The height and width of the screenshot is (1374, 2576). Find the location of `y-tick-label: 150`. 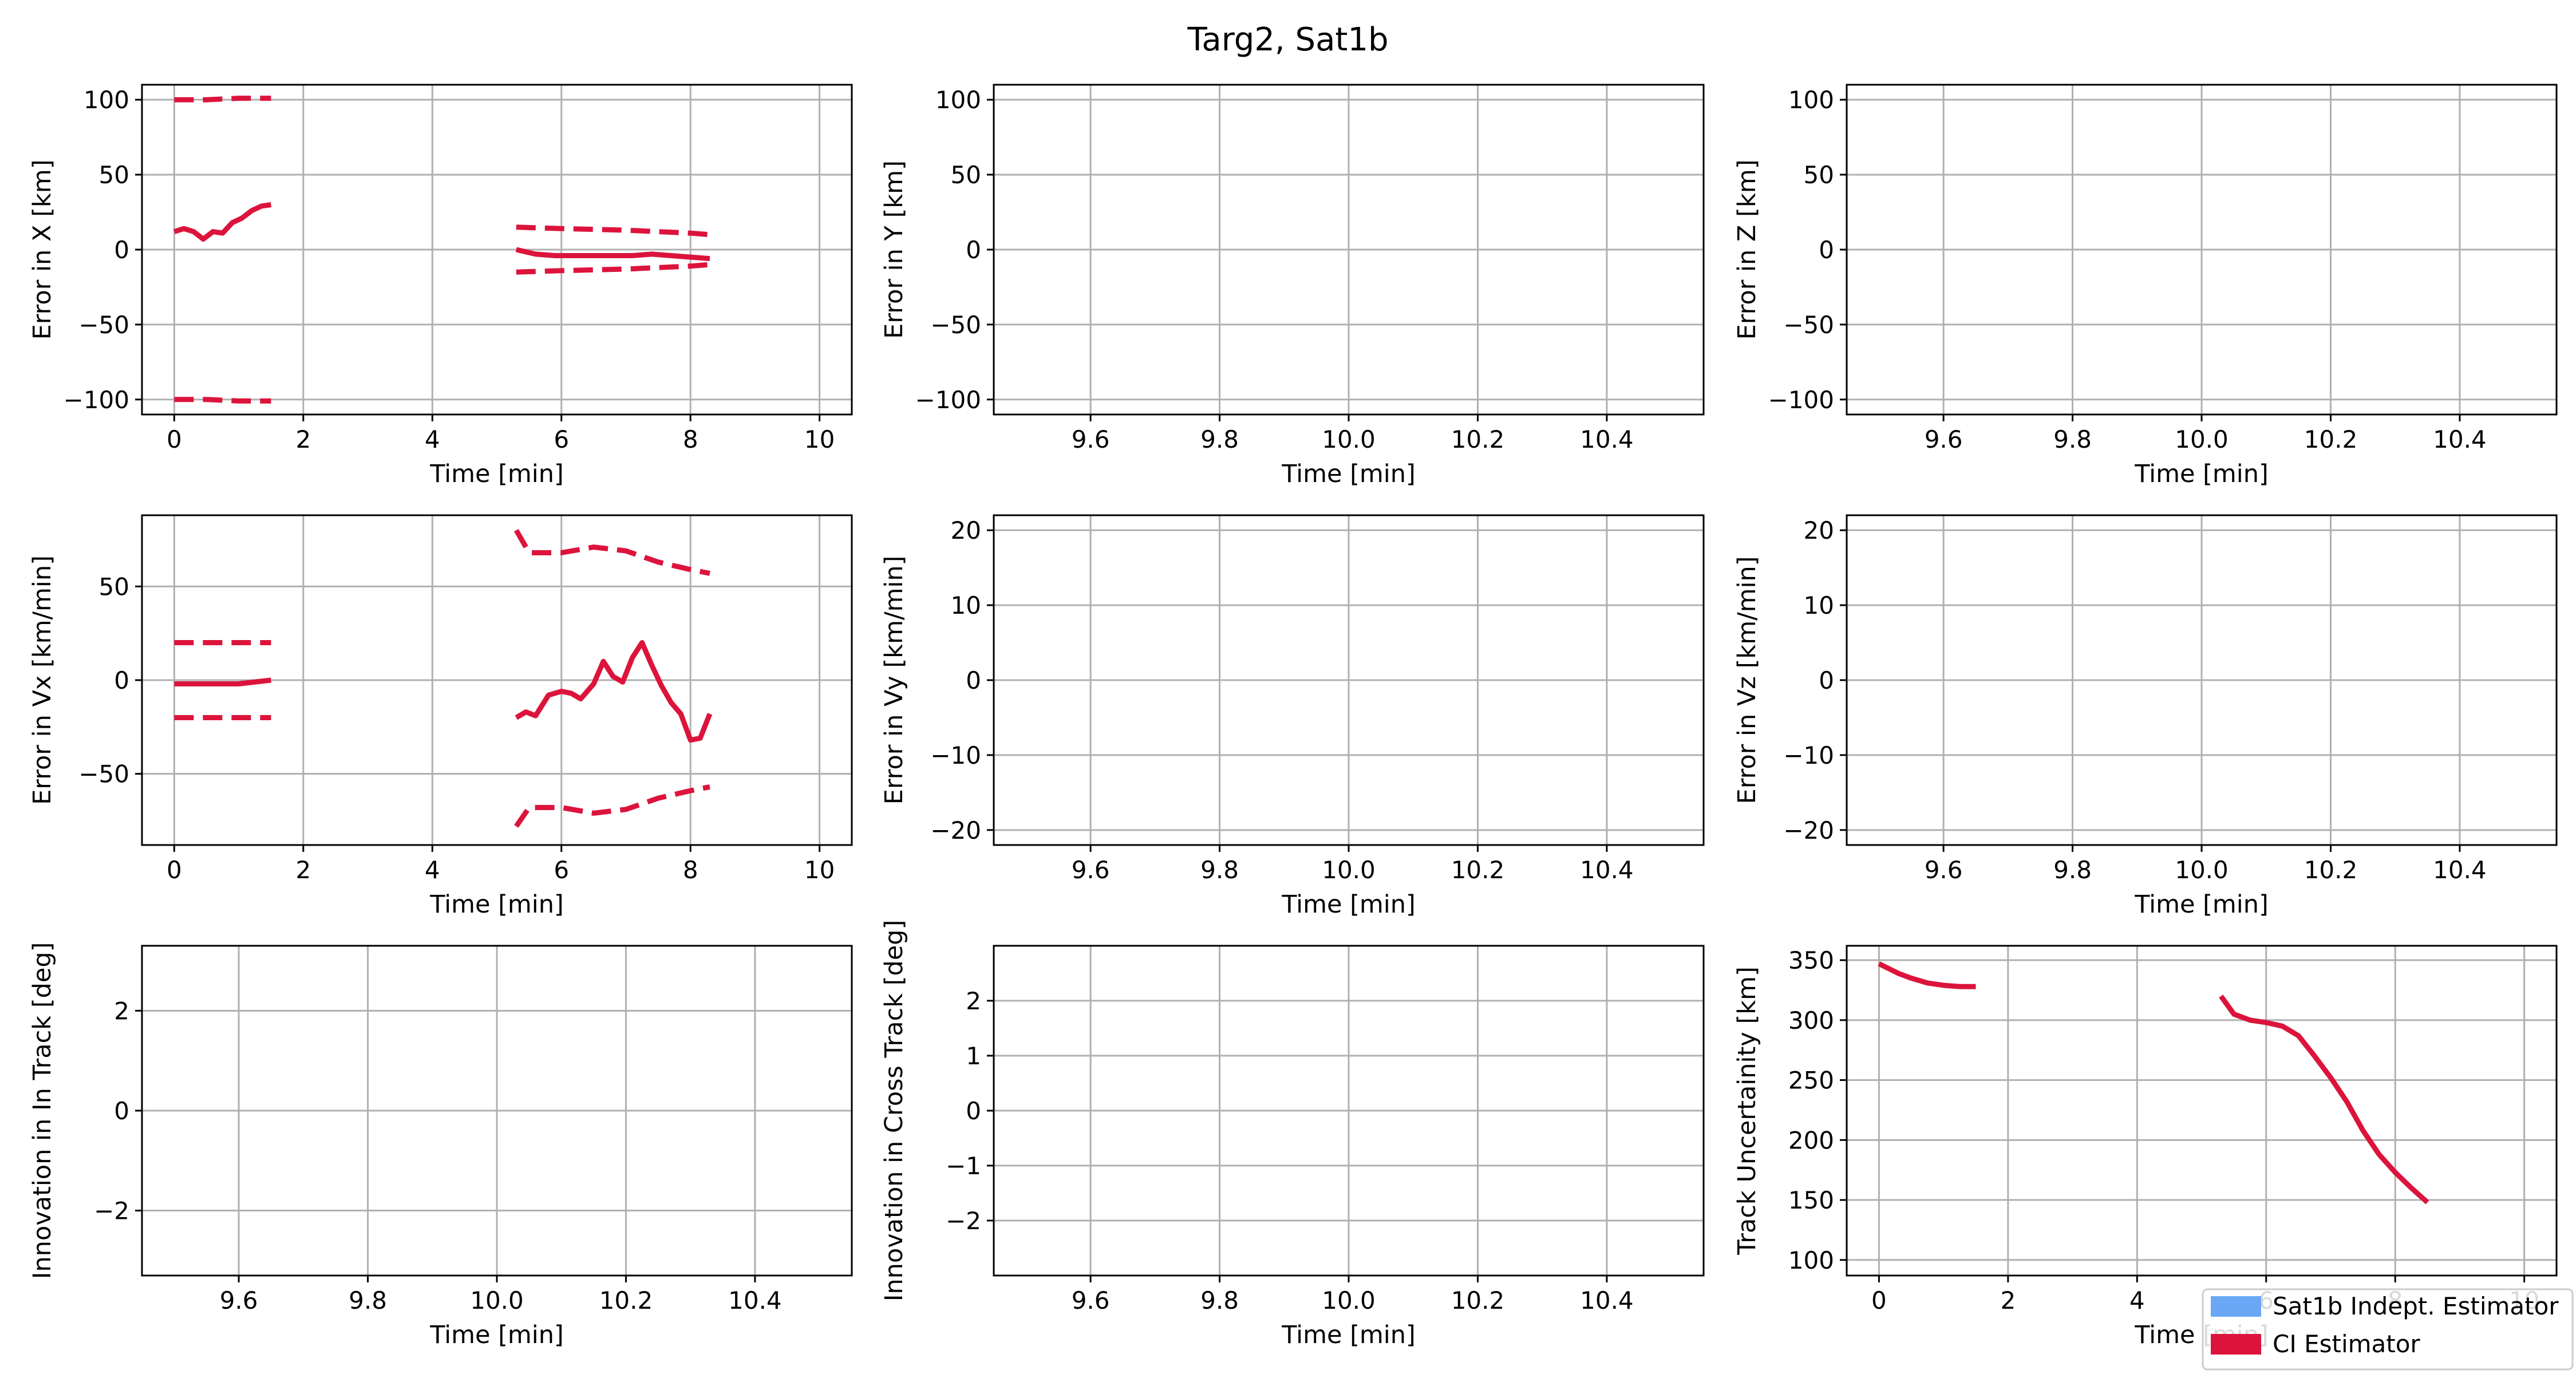

y-tick-label: 150 is located at coordinates (1811, 1200).